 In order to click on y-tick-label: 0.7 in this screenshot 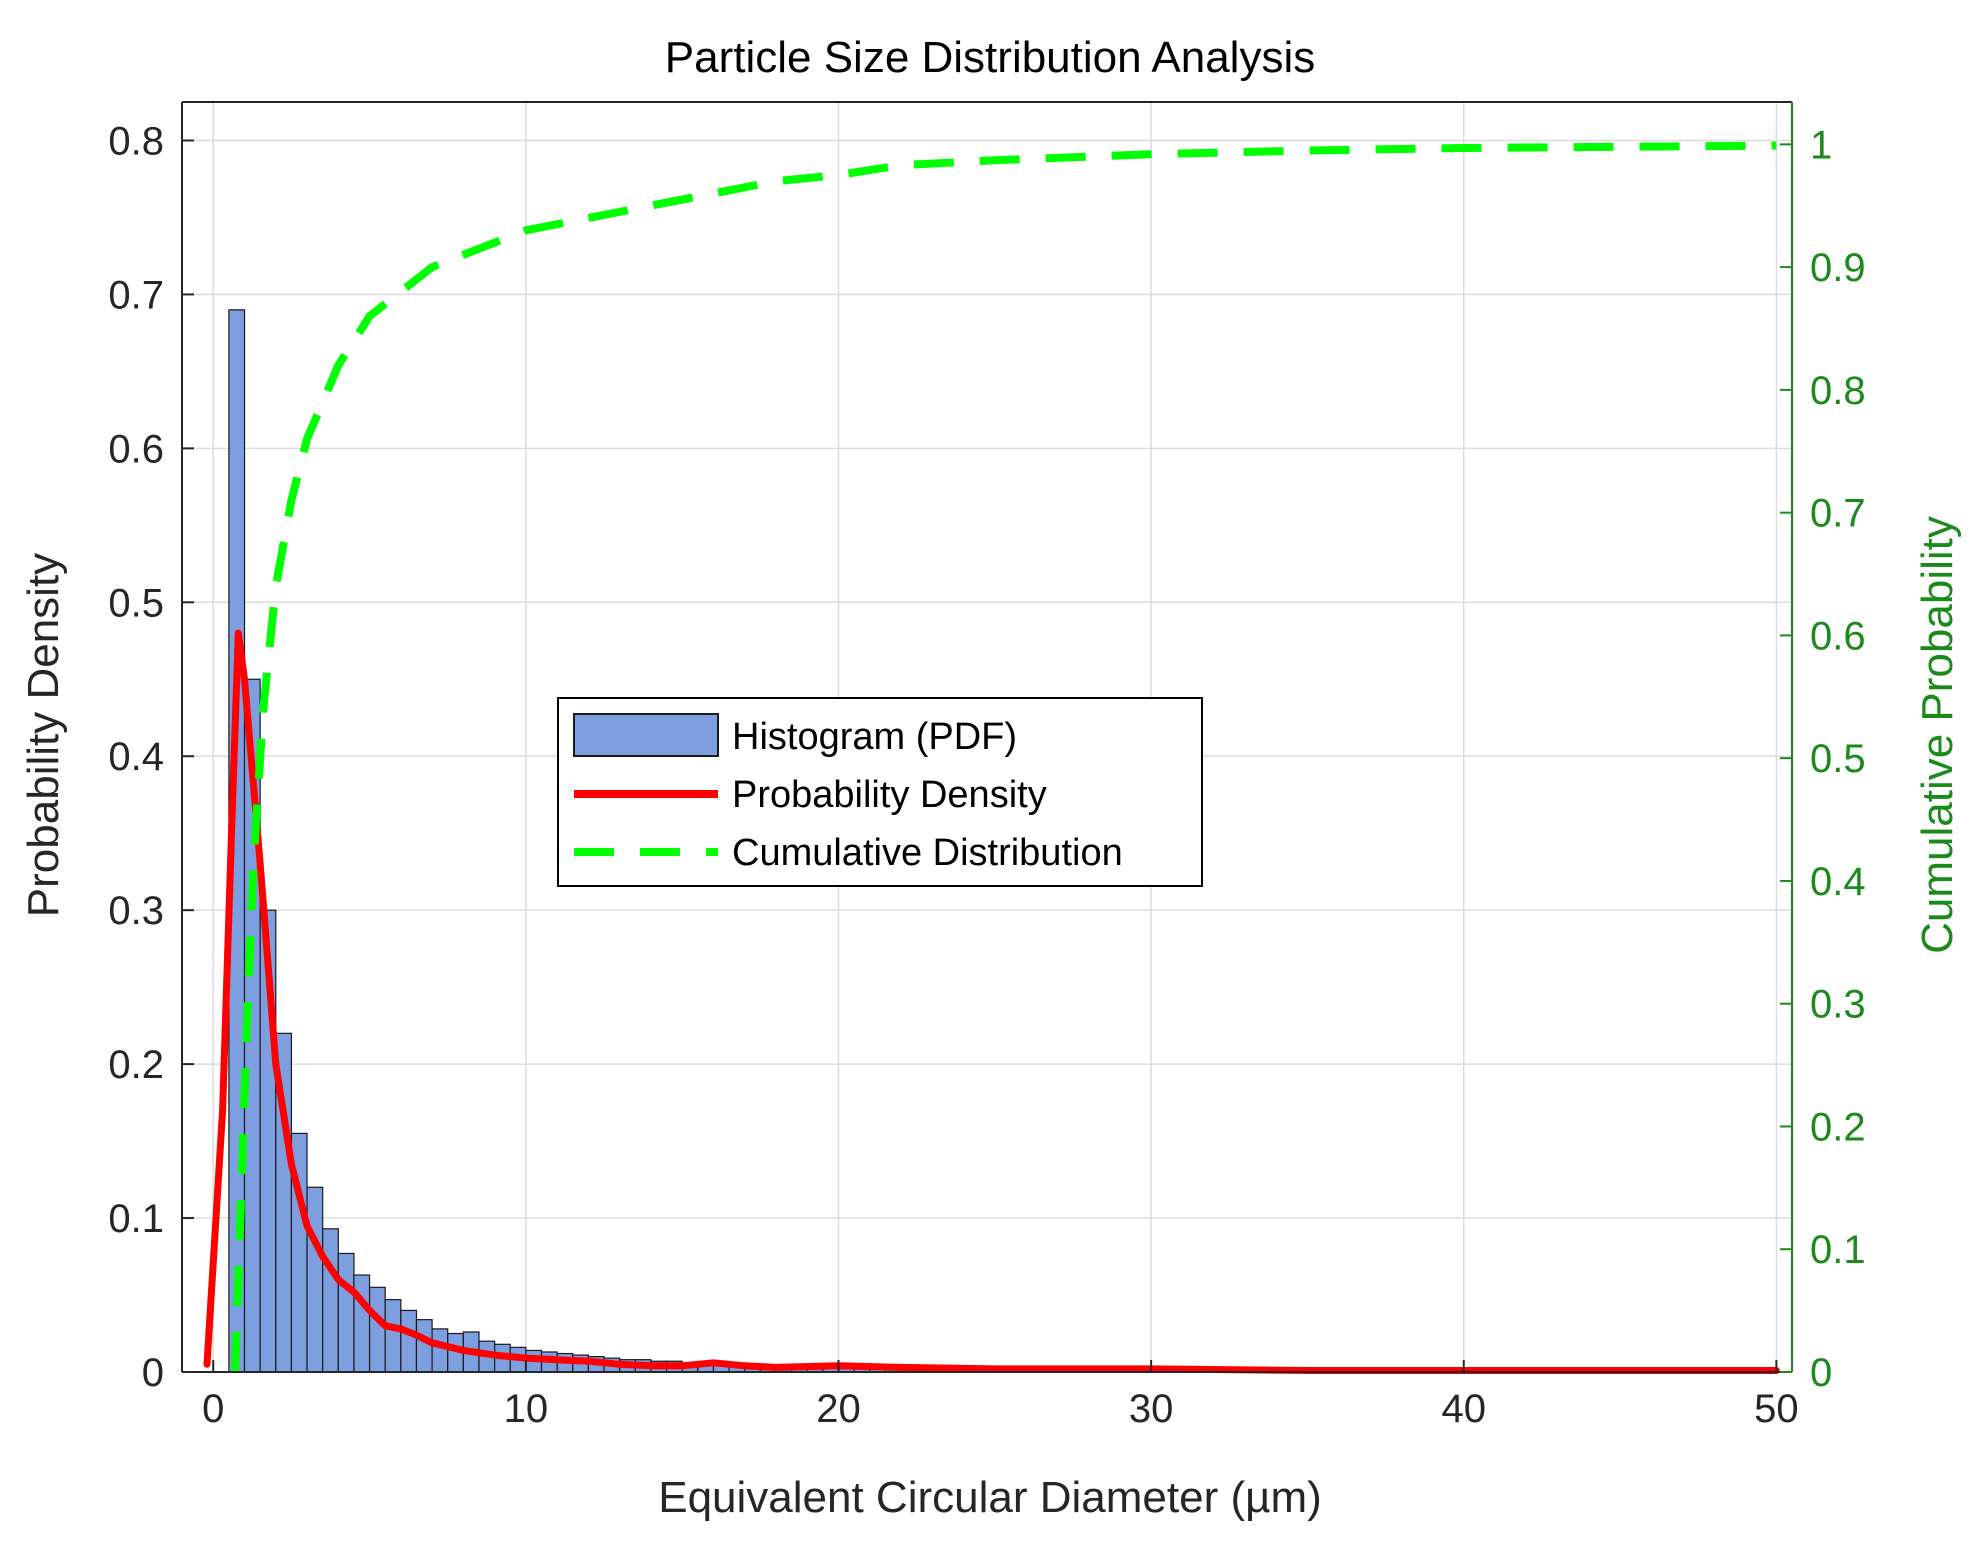, I will do `click(136, 295)`.